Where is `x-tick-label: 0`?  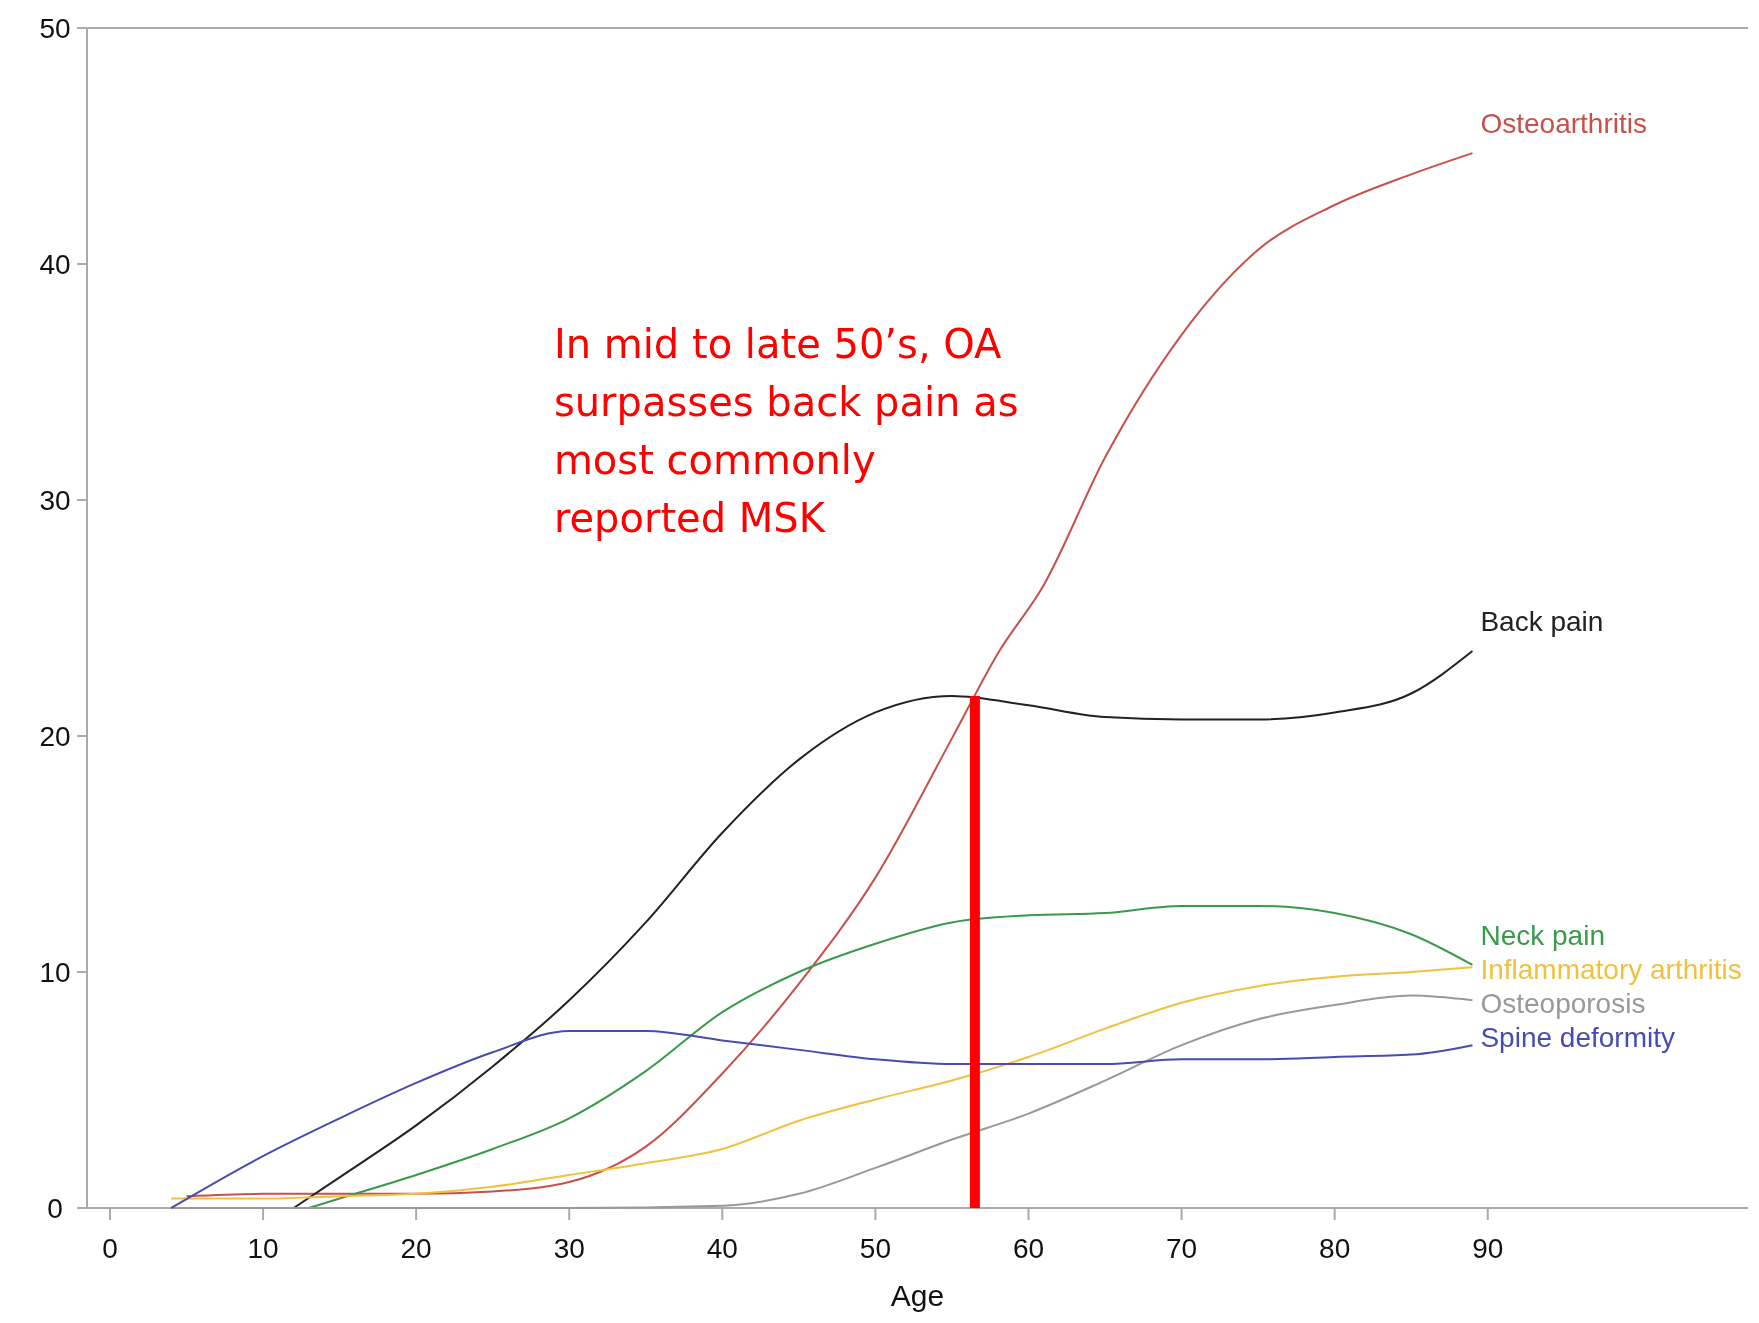 x-tick-label: 0 is located at coordinates (110, 1248).